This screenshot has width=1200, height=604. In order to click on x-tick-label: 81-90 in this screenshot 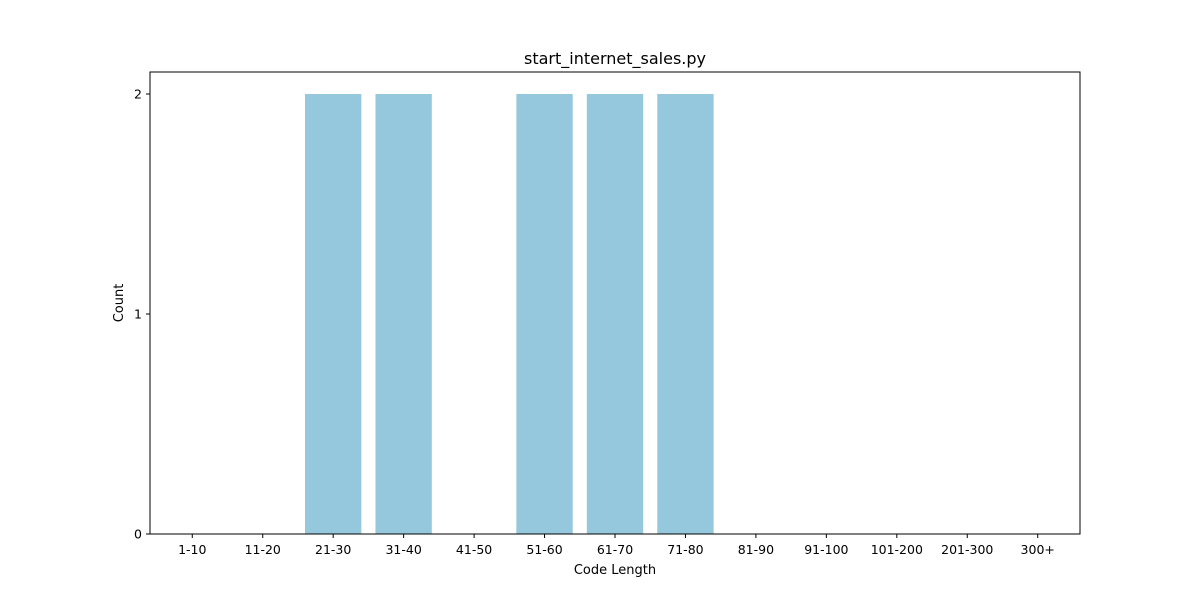, I will do `click(756, 549)`.